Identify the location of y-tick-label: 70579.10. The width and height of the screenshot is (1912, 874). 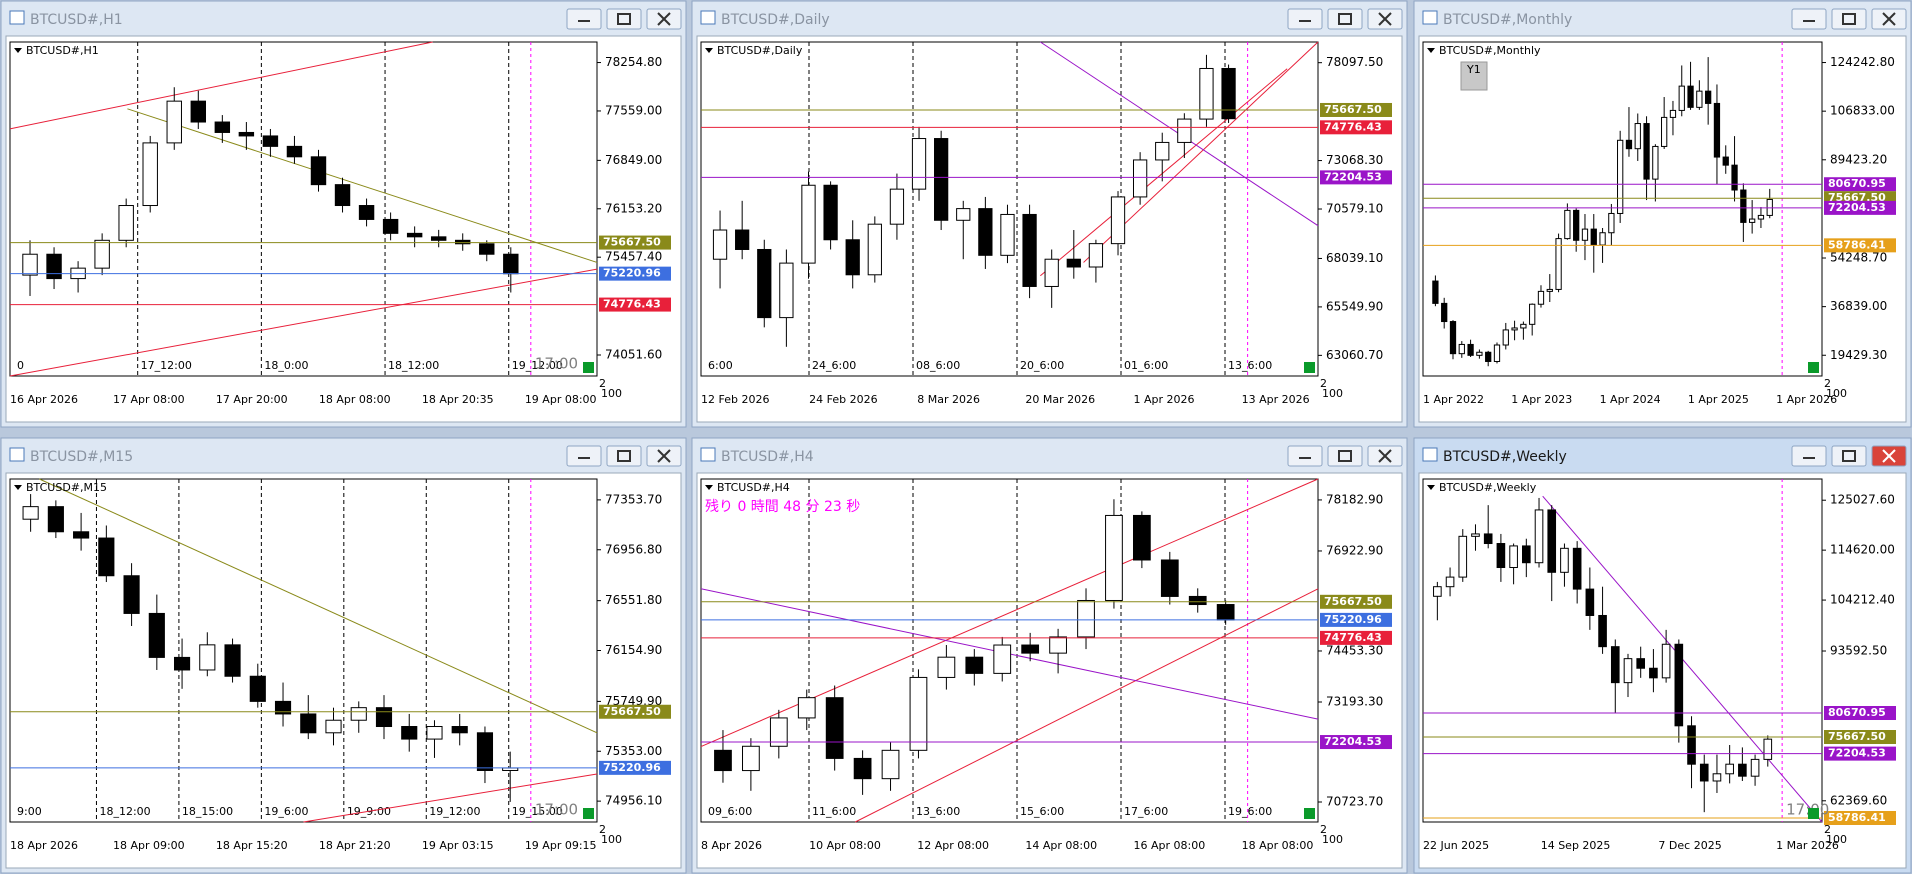
(1354, 209).